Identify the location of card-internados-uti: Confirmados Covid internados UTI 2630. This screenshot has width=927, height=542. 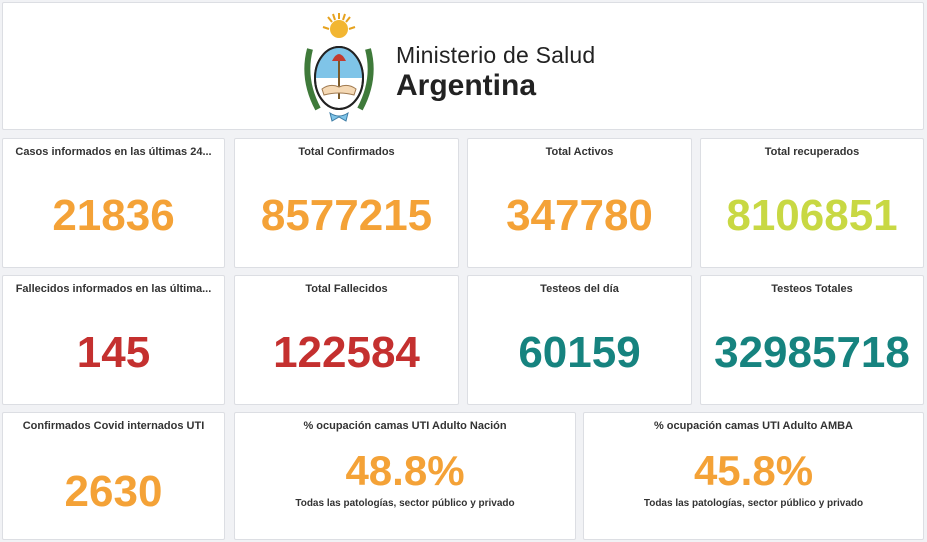
(113, 476).